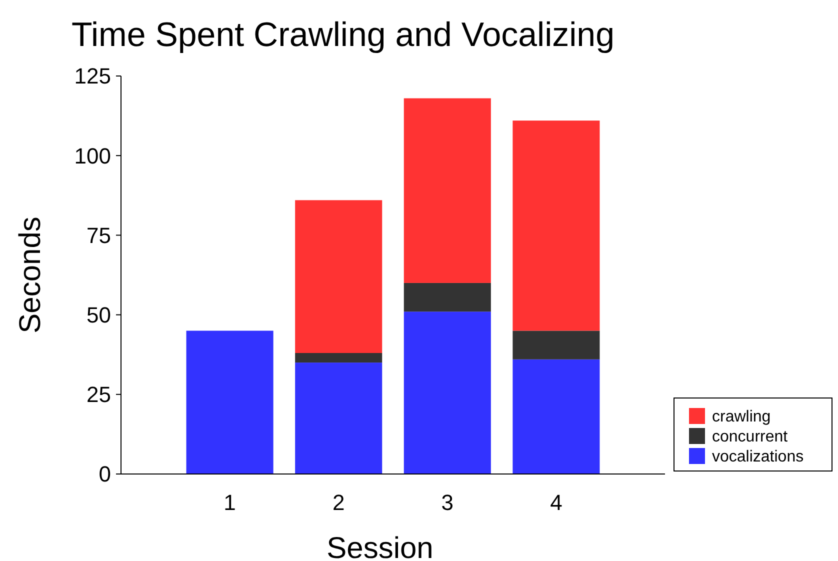 Image resolution: width=838 pixels, height=561 pixels. Describe the element at coordinates (556, 502) in the screenshot. I see `x-tick-label: 4` at that location.